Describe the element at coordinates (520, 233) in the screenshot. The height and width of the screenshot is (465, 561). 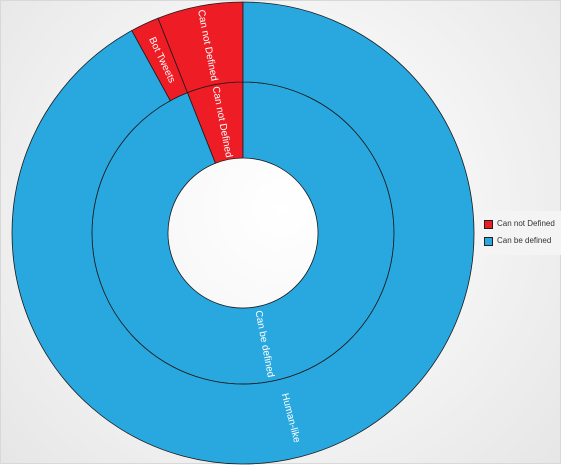
I see `legend: Can not Defined Can be defined` at that location.